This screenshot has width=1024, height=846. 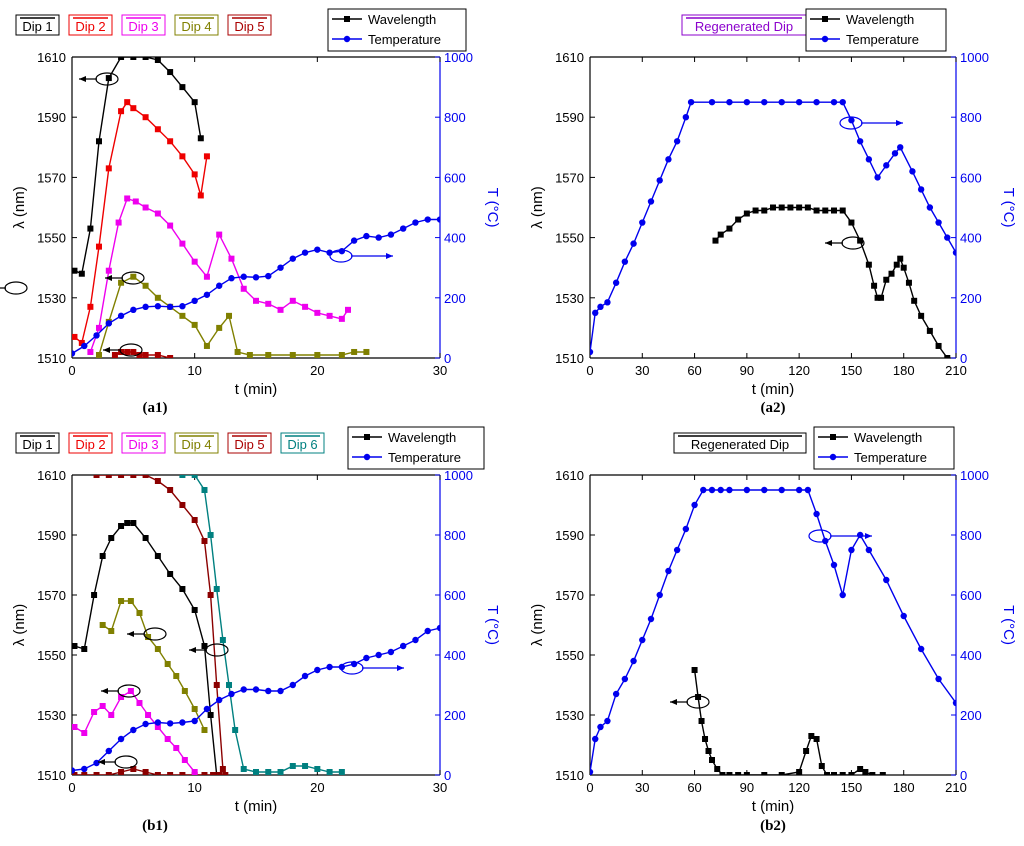 I want to click on series-group, so click(x=773, y=630).